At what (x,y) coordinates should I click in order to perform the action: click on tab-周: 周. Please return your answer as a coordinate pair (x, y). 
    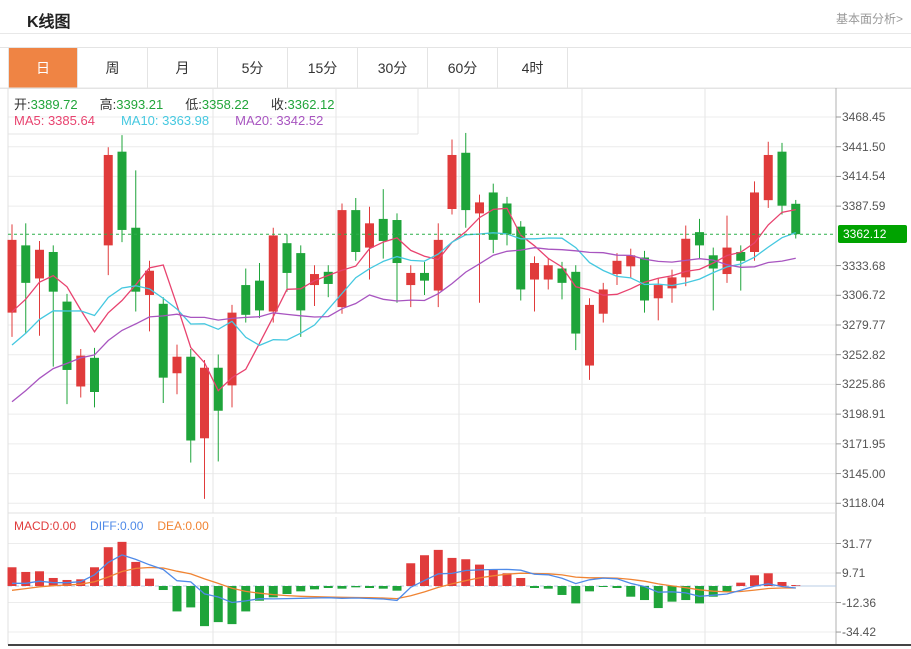
    Looking at the image, I should click on (113, 68).